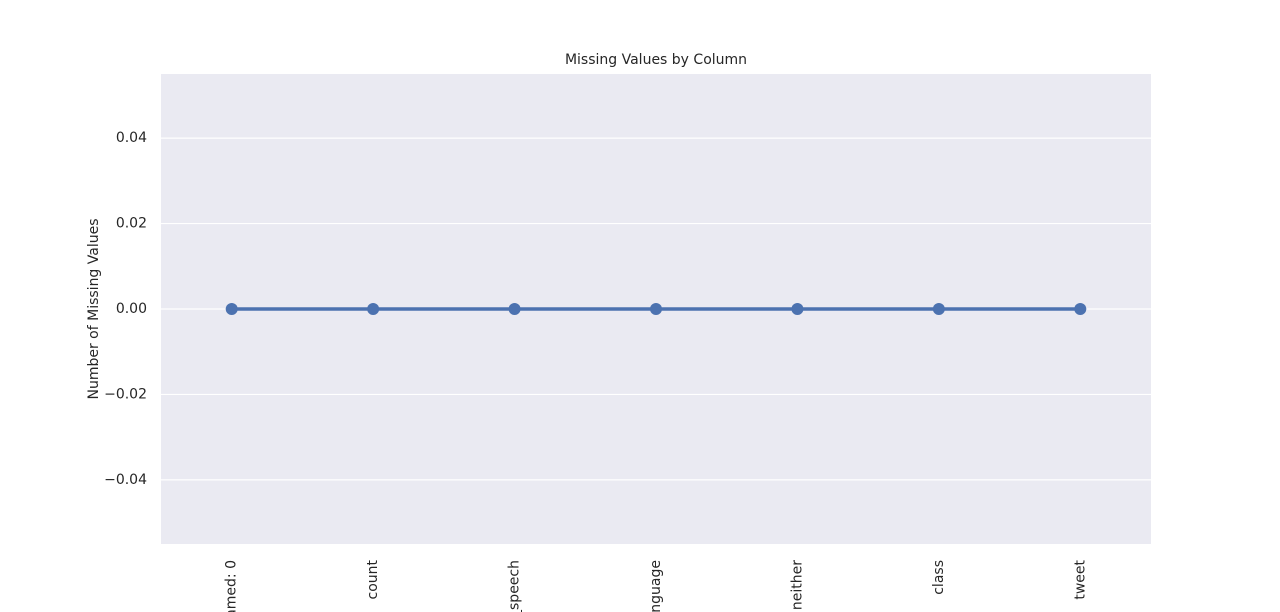  Describe the element at coordinates (131, 309) in the screenshot. I see `y-tick-label: 0.00` at that location.